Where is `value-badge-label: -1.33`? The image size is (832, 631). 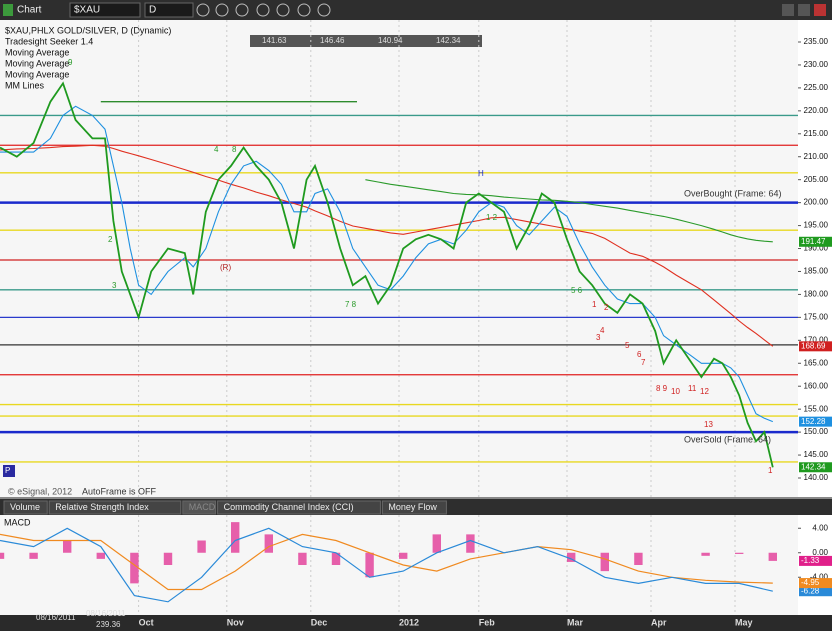
value-badge-label: -1.33 is located at coordinates (810, 560).